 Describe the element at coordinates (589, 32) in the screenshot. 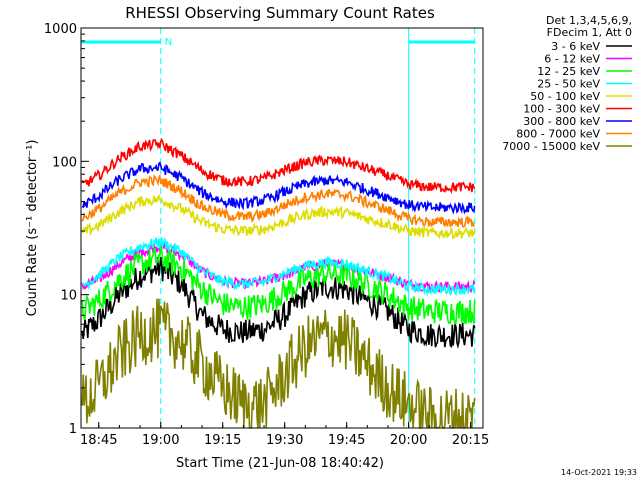

I see `legend-header-line-1: FDecim 1, Att 0` at that location.